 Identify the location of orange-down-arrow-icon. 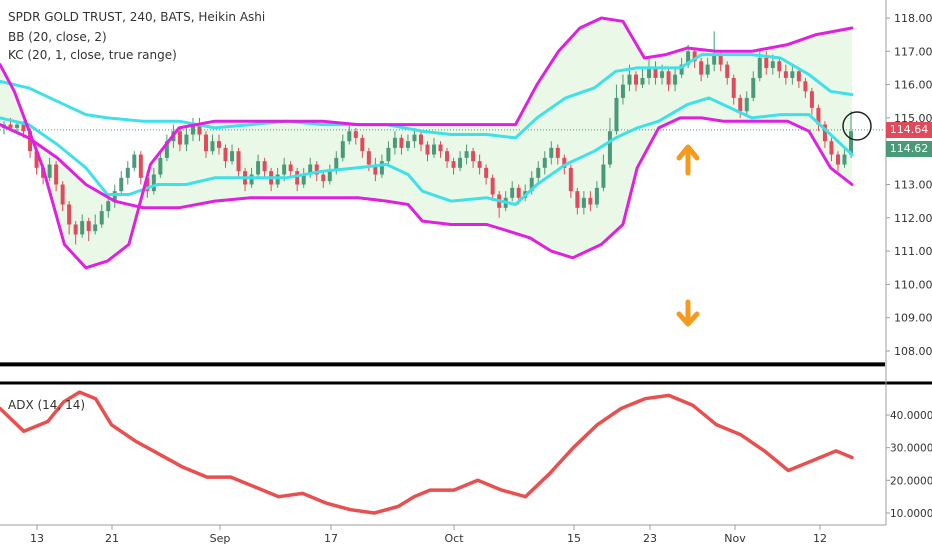
(688, 313).